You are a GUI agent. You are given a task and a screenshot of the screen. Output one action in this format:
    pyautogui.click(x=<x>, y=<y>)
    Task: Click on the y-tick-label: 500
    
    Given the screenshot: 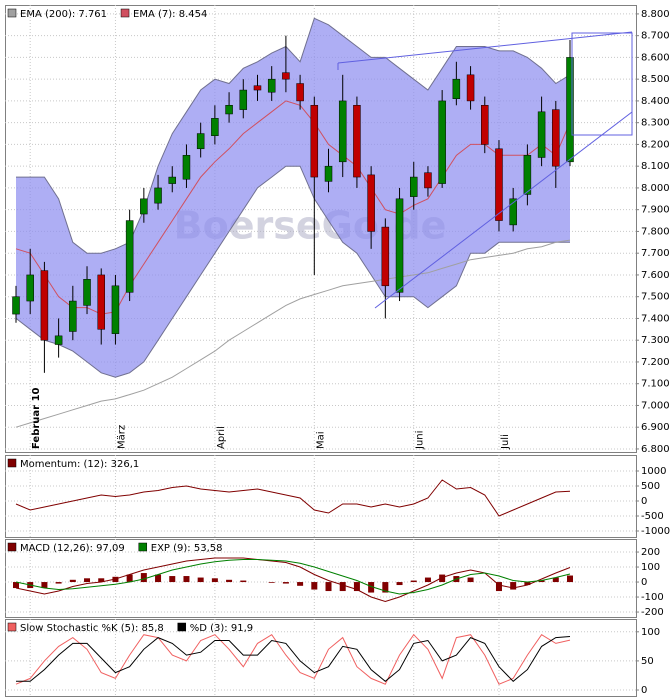 What is the action you would take?
    pyautogui.click(x=650, y=486)
    